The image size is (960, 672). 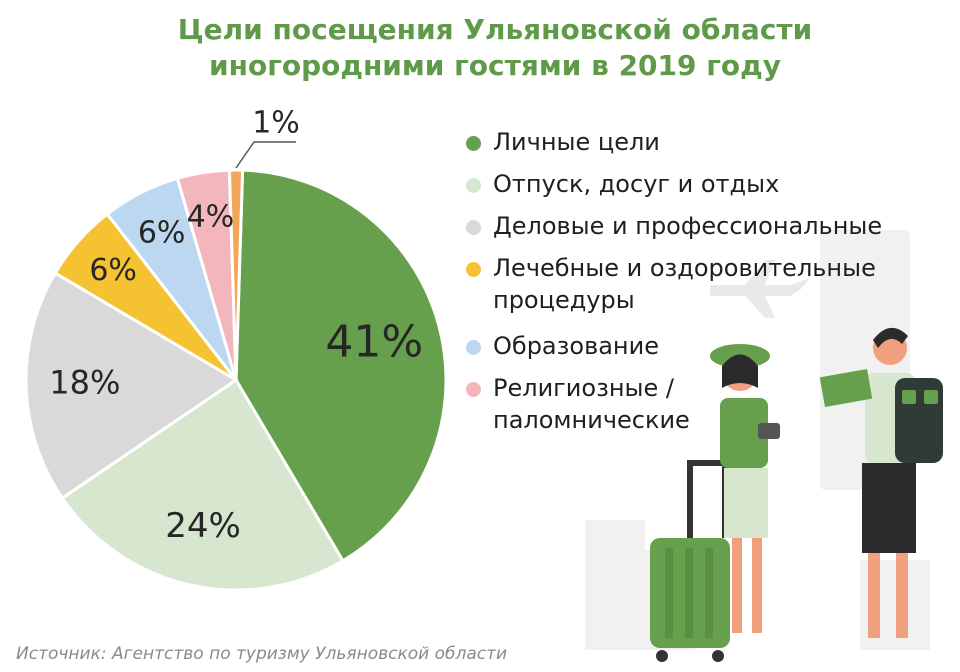 What do you see at coordinates (374, 341) in the screenshot?
I see `slice-label: 41%` at bounding box center [374, 341].